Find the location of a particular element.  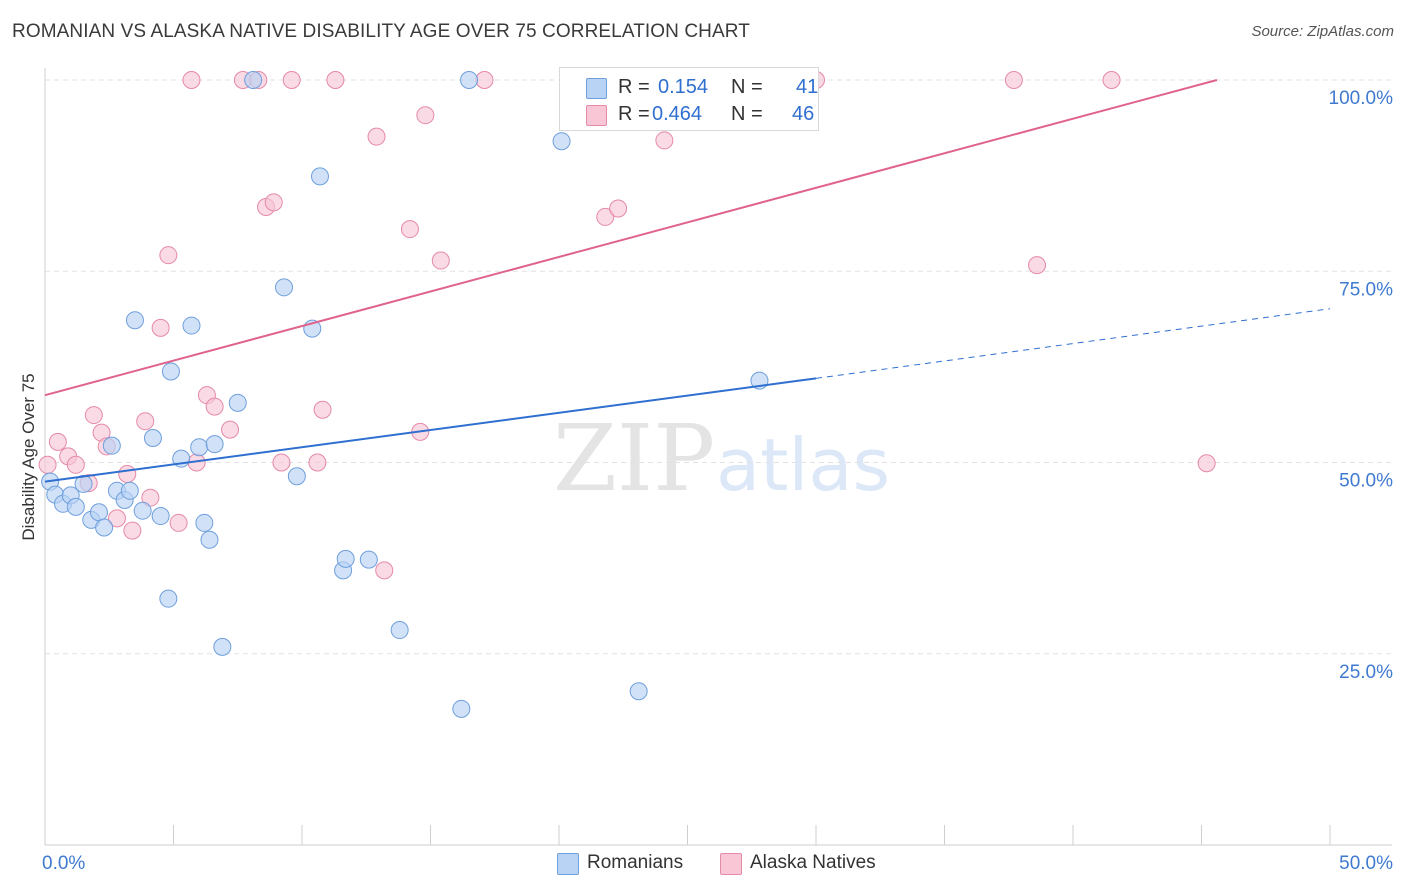

x-tick-label: 50.0% is located at coordinates (1366, 863).